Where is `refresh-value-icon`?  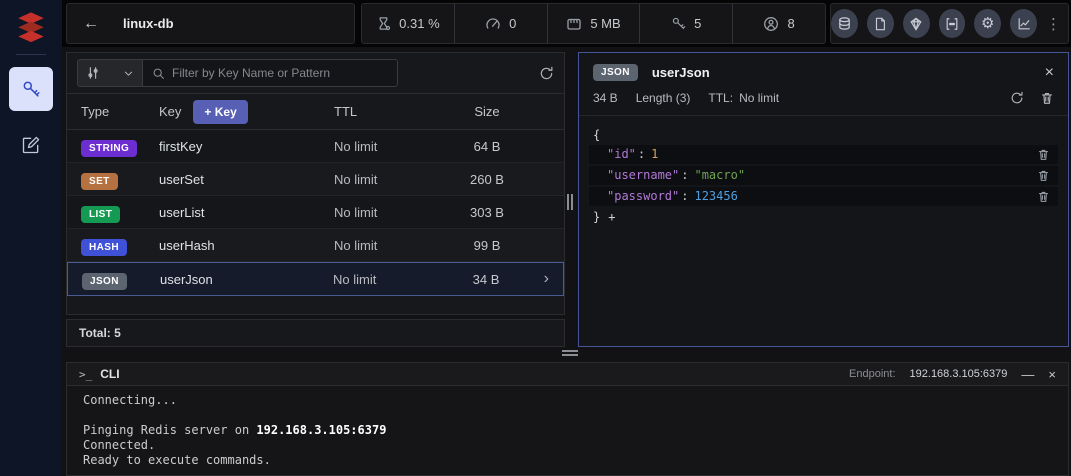 refresh-value-icon is located at coordinates (1017, 98).